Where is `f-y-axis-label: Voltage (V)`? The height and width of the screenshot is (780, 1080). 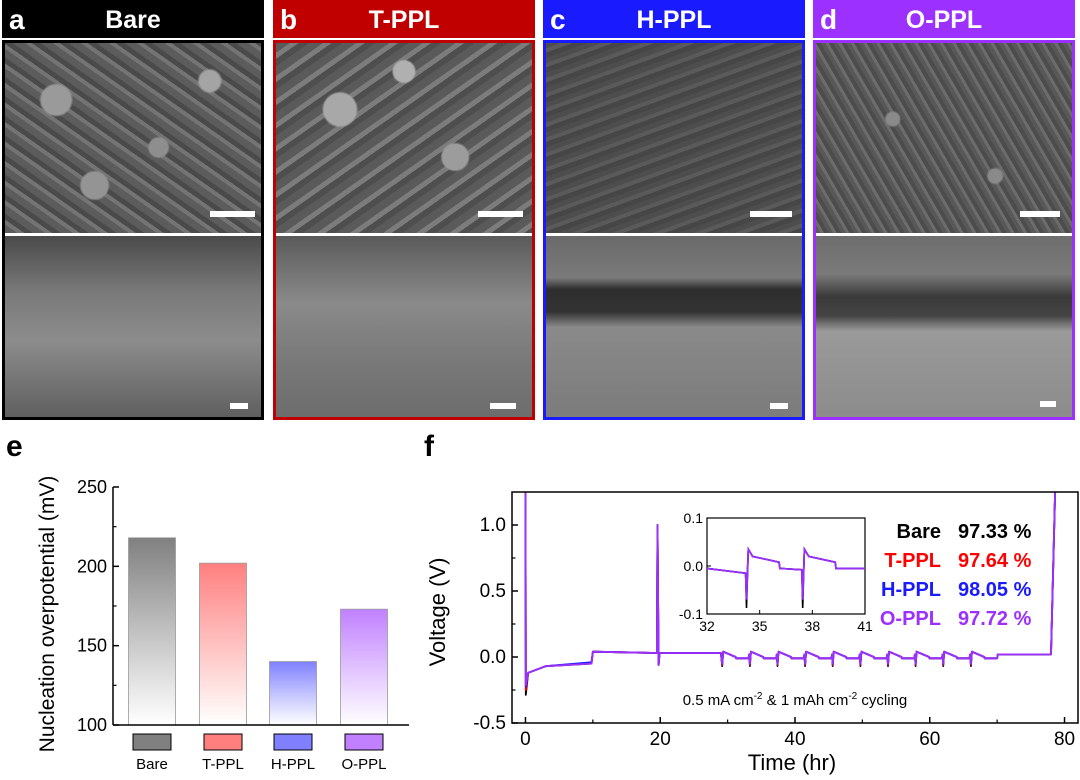
f-y-axis-label: Voltage (V) is located at coordinates (437, 612).